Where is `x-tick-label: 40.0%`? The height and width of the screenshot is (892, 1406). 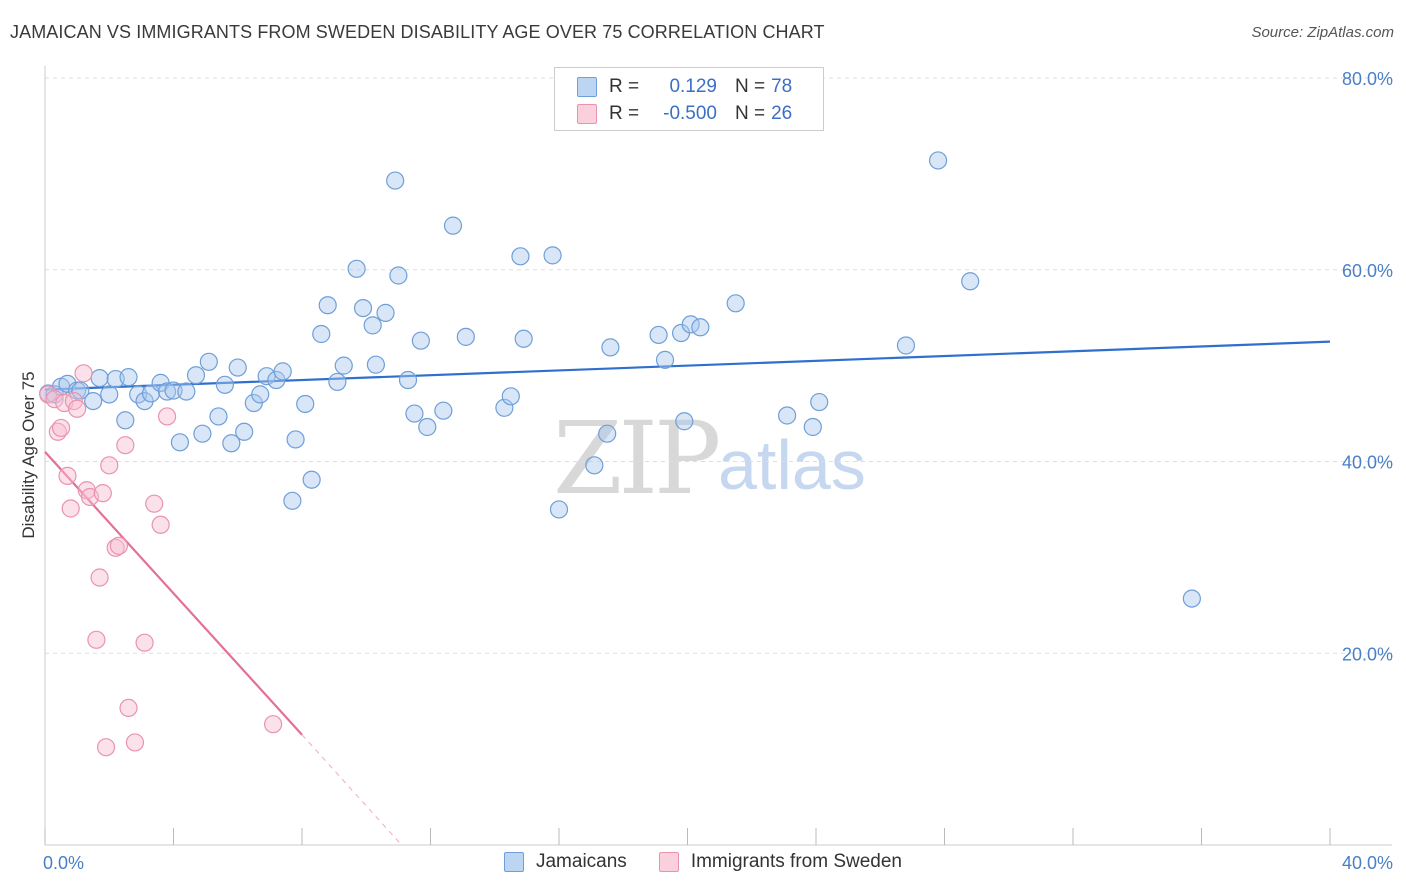
x-tick-label: 40.0% is located at coordinates (1367, 863).